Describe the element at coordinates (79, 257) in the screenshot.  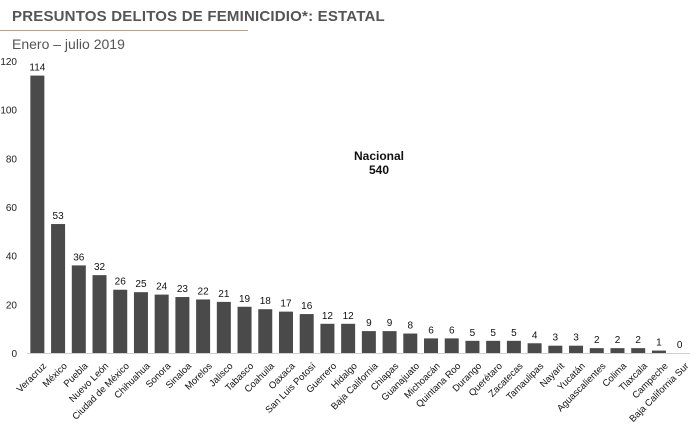
I see `data-label: 36` at that location.